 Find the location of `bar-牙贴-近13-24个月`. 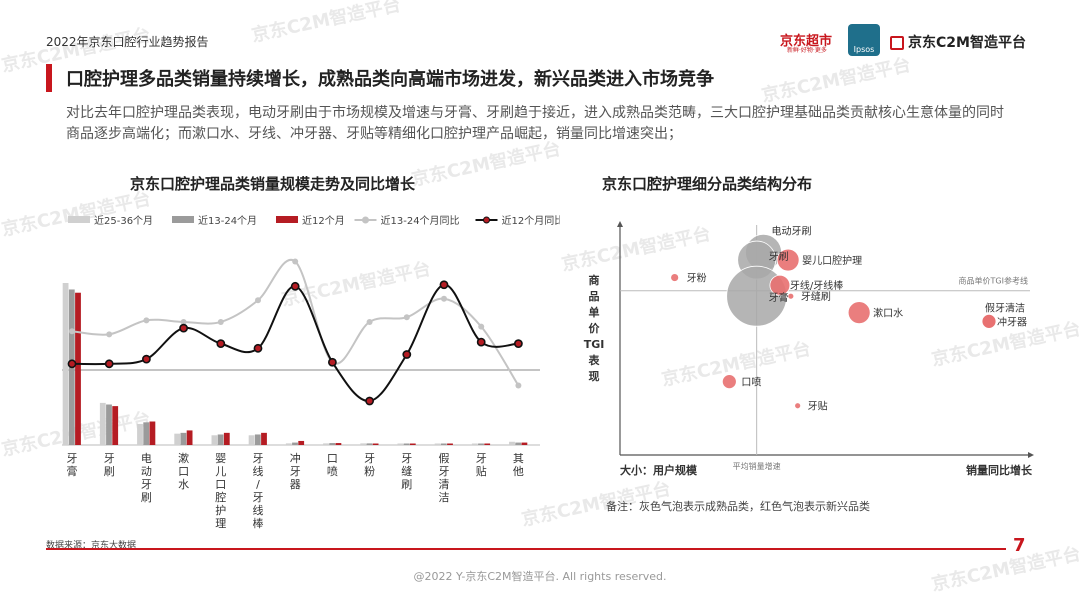

bar-牙贴-近13-24个月 is located at coordinates (481, 444).